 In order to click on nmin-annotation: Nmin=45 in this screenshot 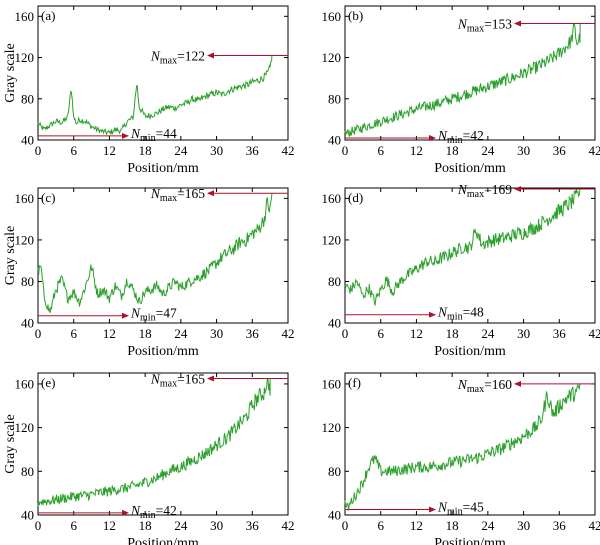, I will do `click(460, 509)`.